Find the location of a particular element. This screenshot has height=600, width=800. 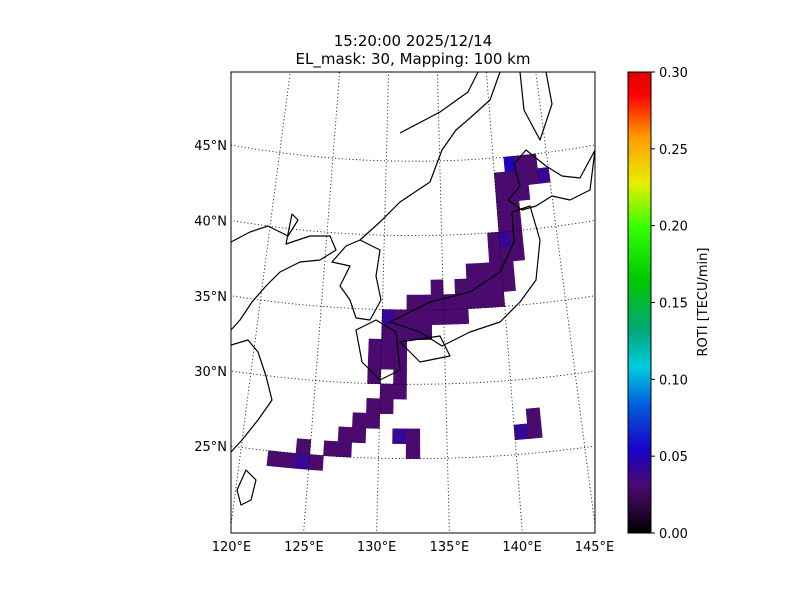

colorbar is located at coordinates (639, 302).